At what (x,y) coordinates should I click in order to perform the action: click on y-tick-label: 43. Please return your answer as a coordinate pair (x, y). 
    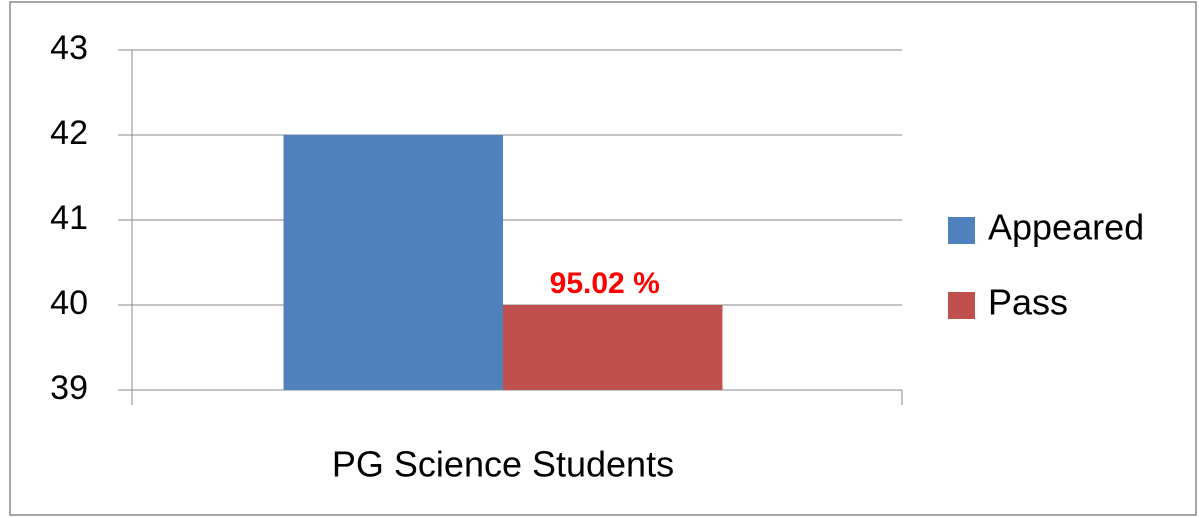
    Looking at the image, I should click on (69, 48).